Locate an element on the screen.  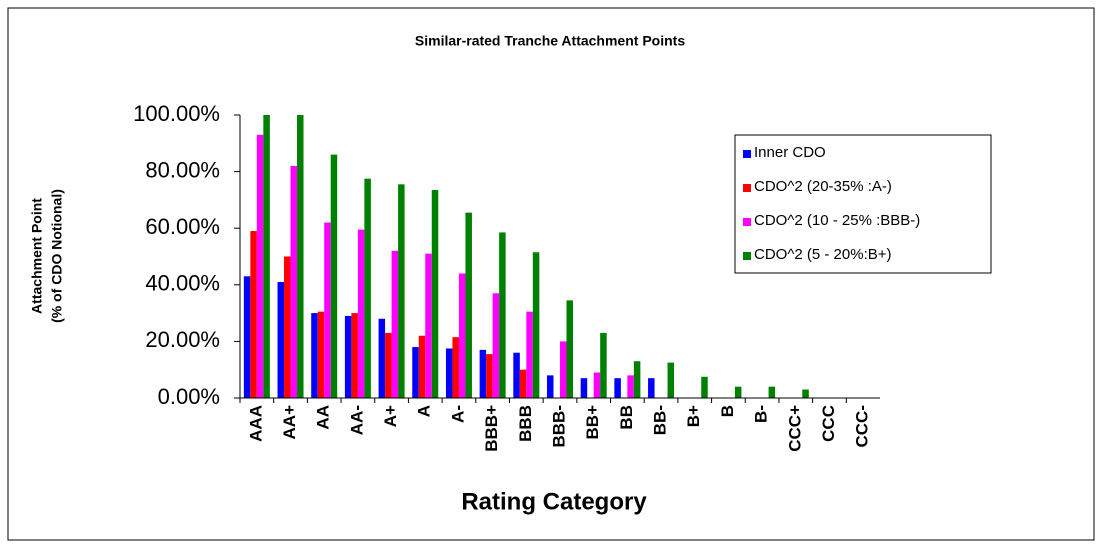
x-tick-label: CCC+ is located at coordinates (794, 428).